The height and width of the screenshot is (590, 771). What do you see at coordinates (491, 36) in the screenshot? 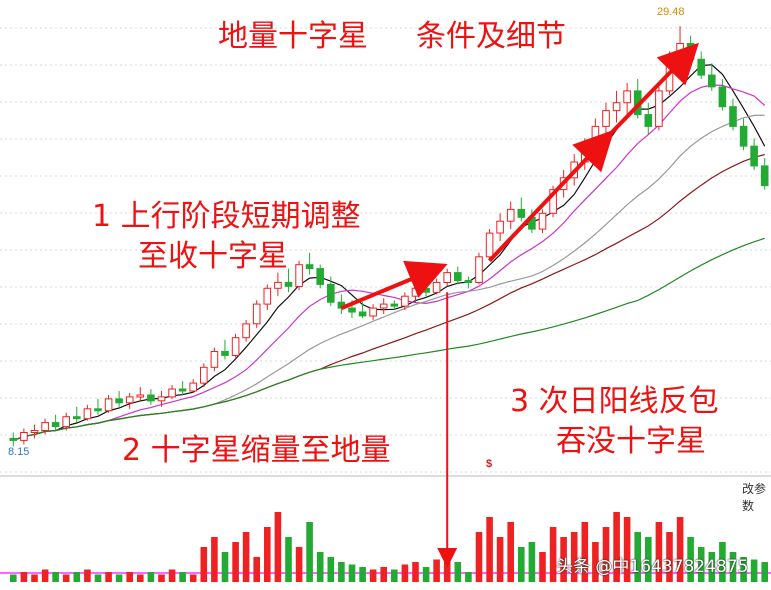
I see `subtitle-annotation: 条件及细节` at bounding box center [491, 36].